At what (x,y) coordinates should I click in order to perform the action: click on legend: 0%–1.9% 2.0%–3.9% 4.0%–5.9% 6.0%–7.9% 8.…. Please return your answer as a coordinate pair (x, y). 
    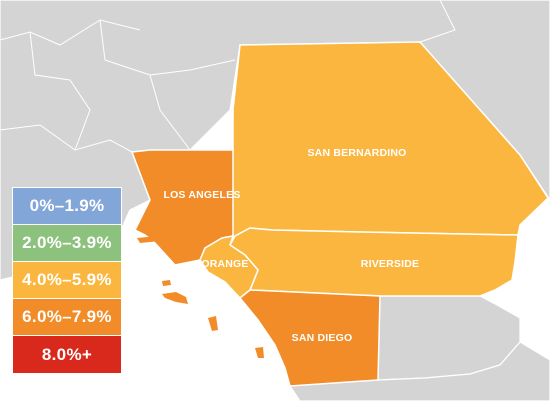
    Looking at the image, I should click on (67, 280).